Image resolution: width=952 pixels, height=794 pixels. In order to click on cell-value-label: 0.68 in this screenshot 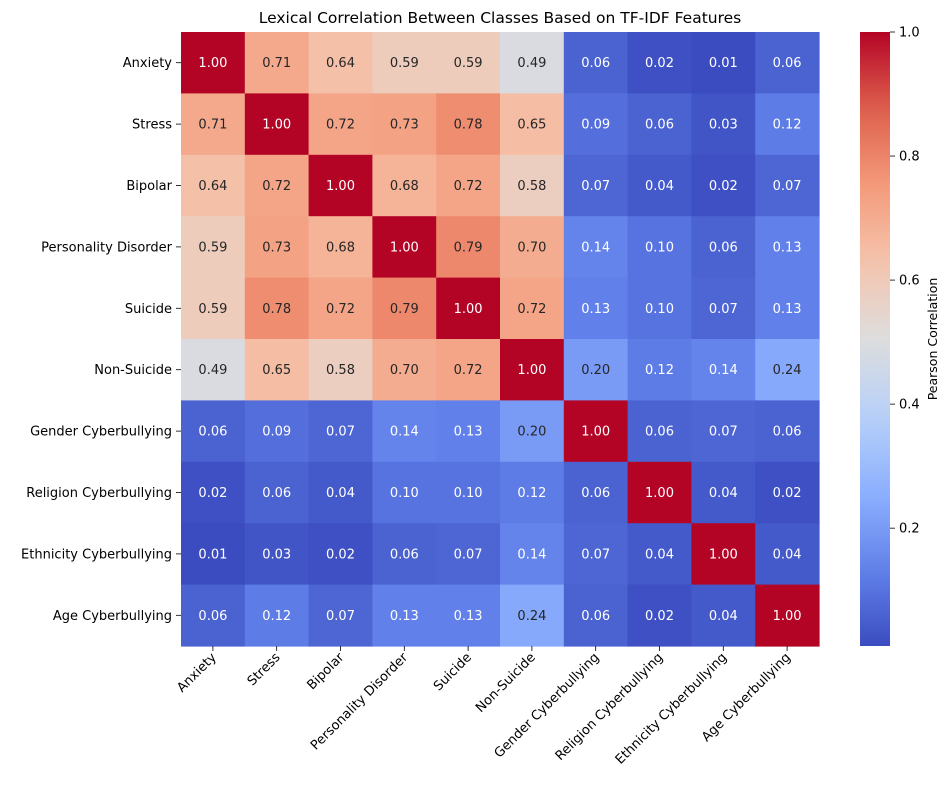, I will do `click(404, 186)`.